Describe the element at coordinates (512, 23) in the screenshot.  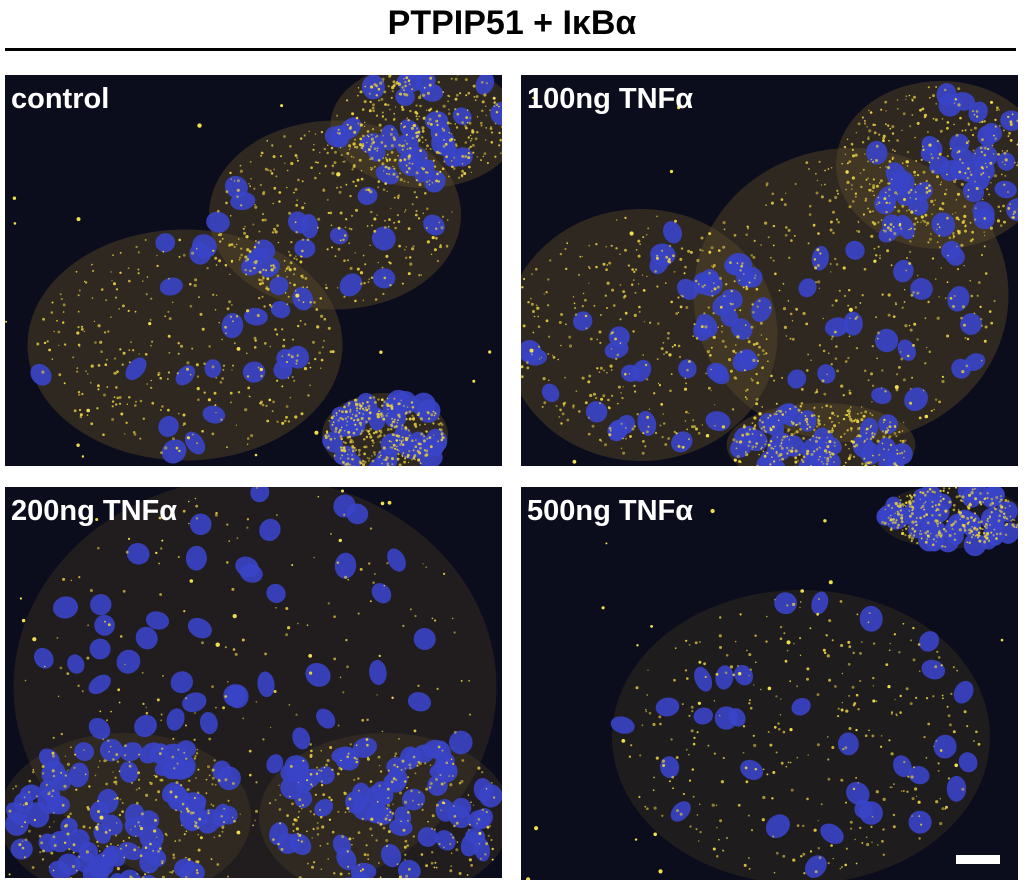
I see `figure-title: PTPIP51 + IκBα` at that location.